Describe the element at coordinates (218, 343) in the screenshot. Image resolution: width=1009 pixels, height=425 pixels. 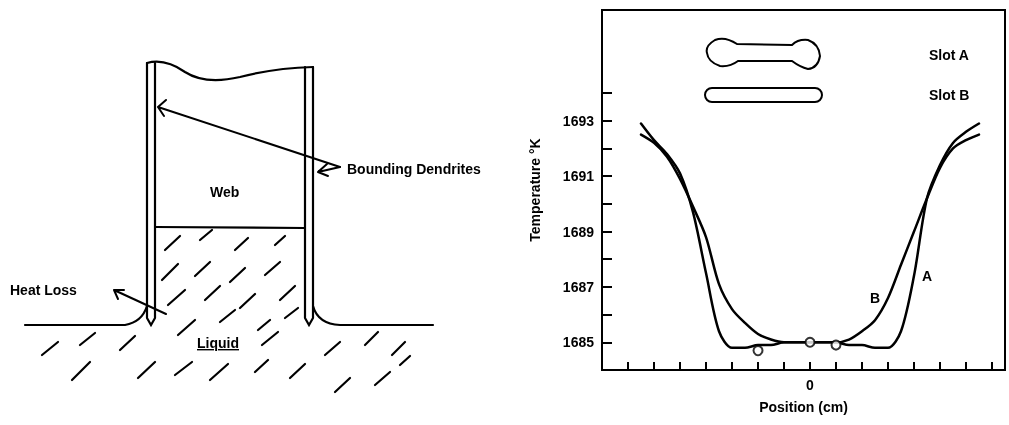
I see `text: Liquid` at that location.